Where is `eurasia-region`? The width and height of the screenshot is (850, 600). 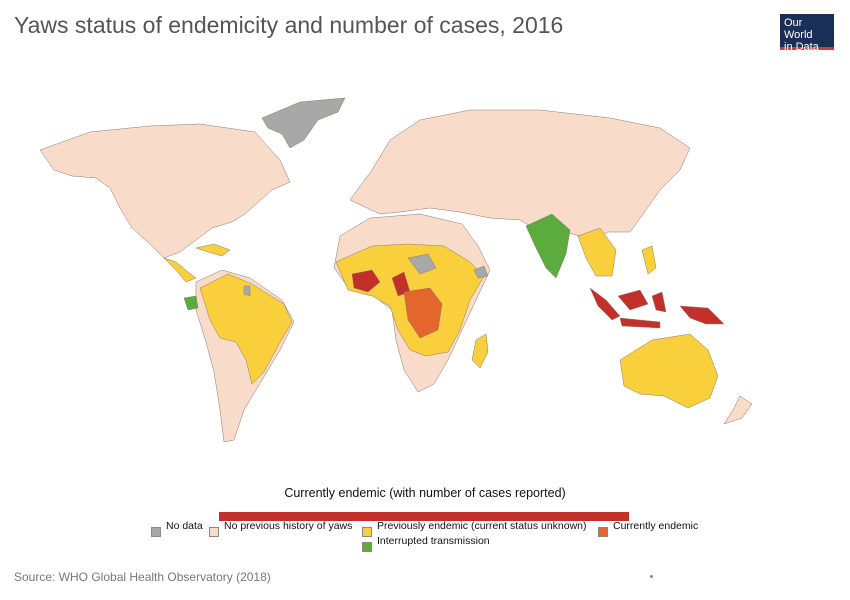
eurasia-region is located at coordinates (520, 175).